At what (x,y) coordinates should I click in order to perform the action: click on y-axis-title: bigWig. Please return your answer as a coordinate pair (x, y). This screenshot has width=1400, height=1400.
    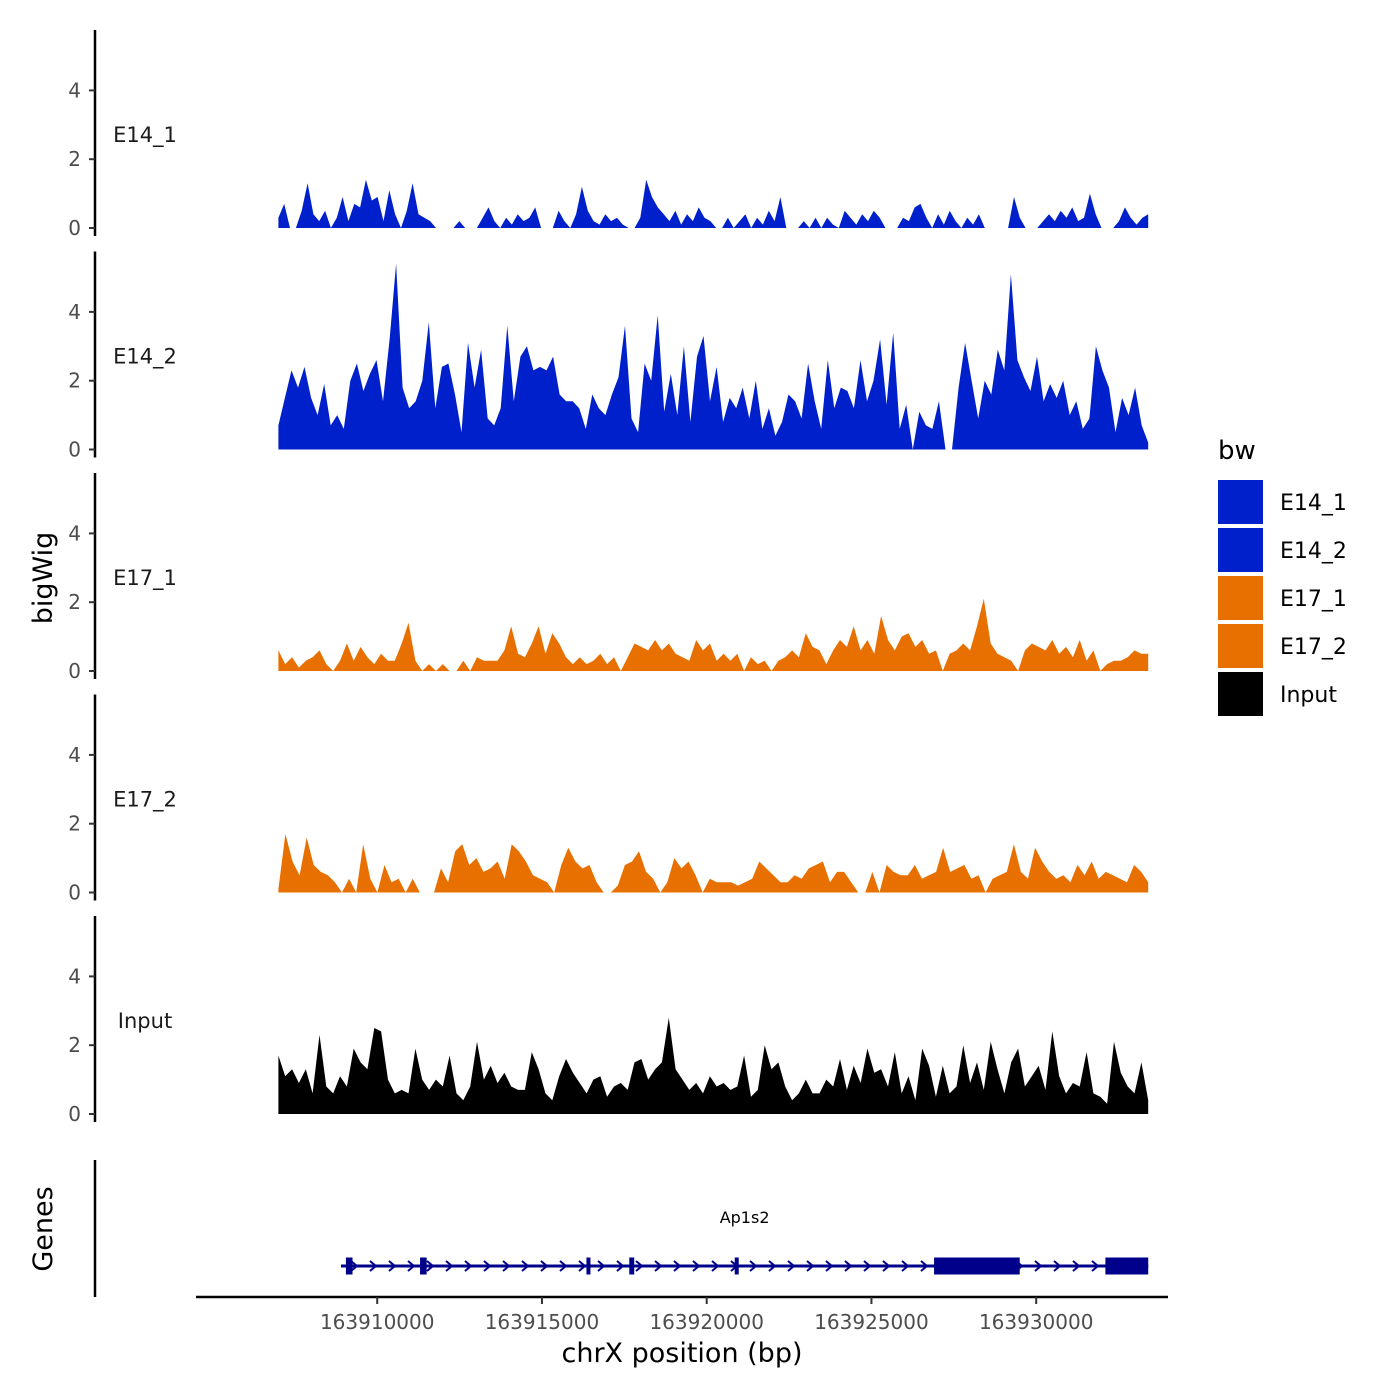
    Looking at the image, I should click on (43, 578).